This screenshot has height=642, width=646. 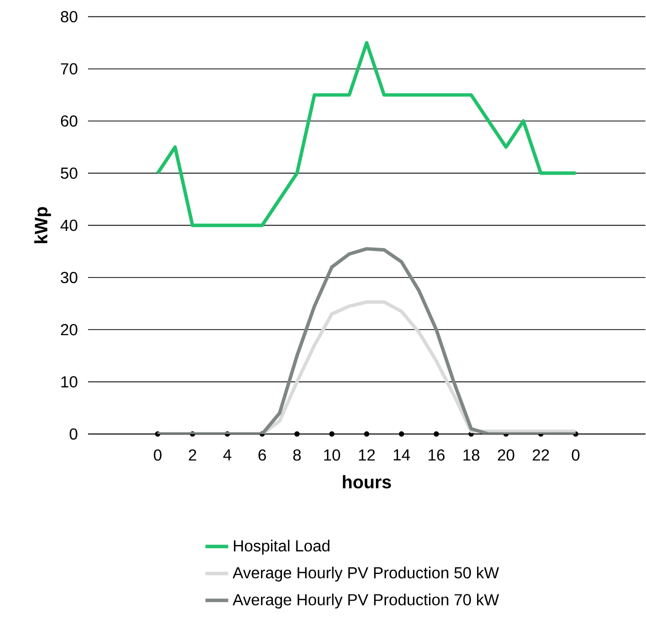 What do you see at coordinates (69, 121) in the screenshot?
I see `y-tick-label: 60` at bounding box center [69, 121].